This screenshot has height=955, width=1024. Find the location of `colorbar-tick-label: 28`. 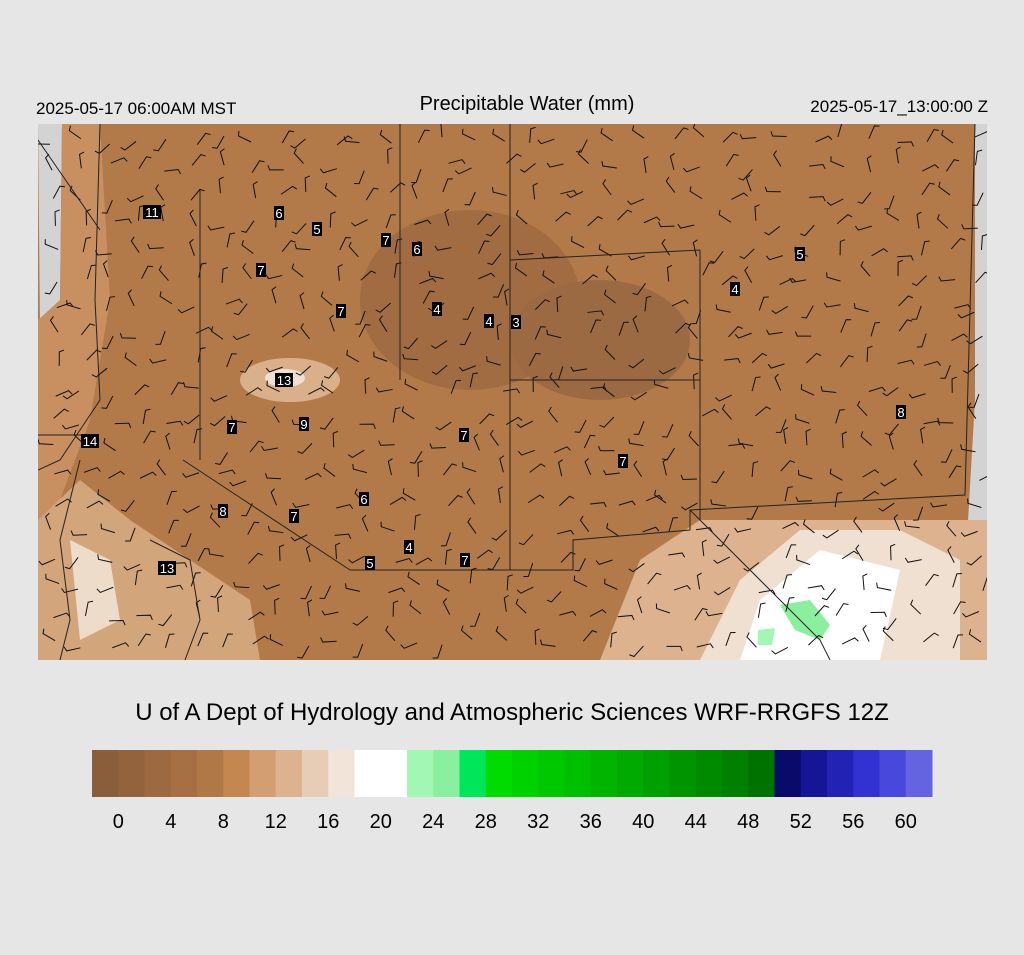

colorbar-tick-label: 28 is located at coordinates (486, 822).